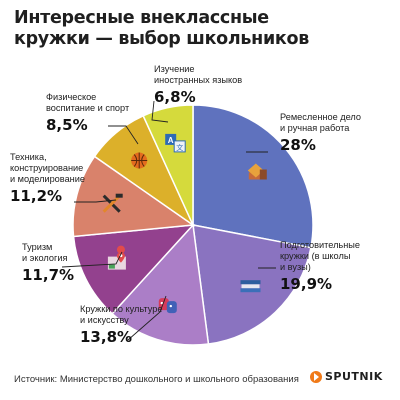 The image size is (400, 400). I want to click on slice-label-line: и моделирование, so click(47, 179).